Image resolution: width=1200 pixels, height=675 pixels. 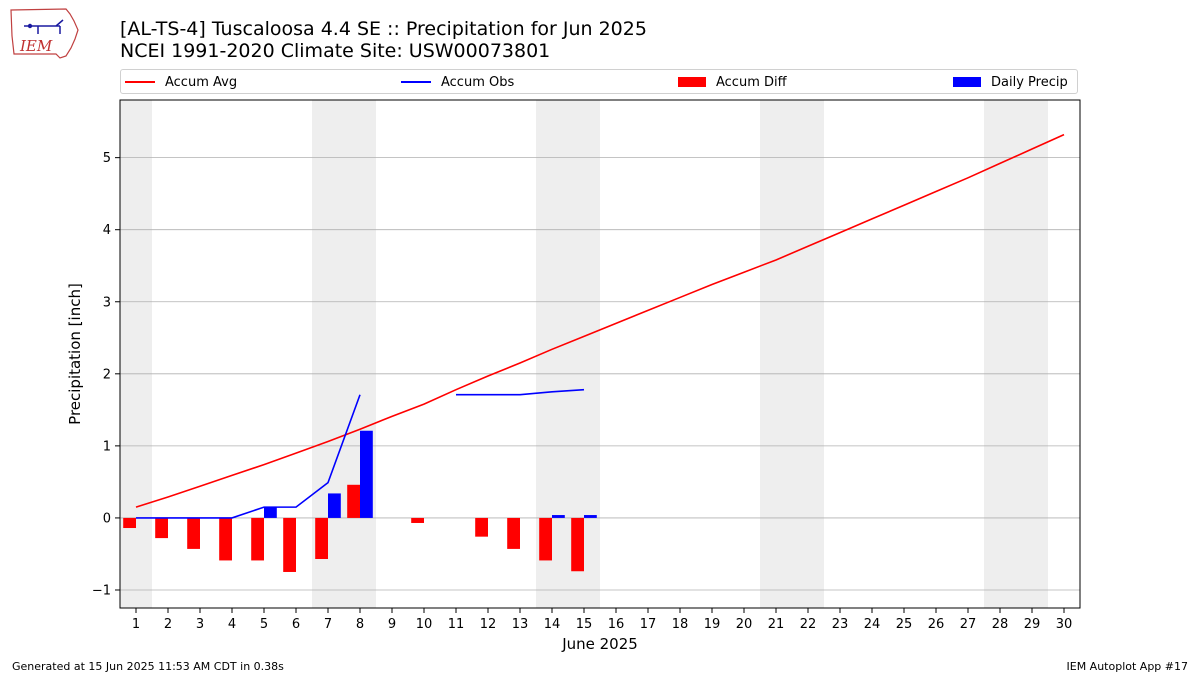 What do you see at coordinates (968, 624) in the screenshot?
I see `x-tick-label: 27` at bounding box center [968, 624].